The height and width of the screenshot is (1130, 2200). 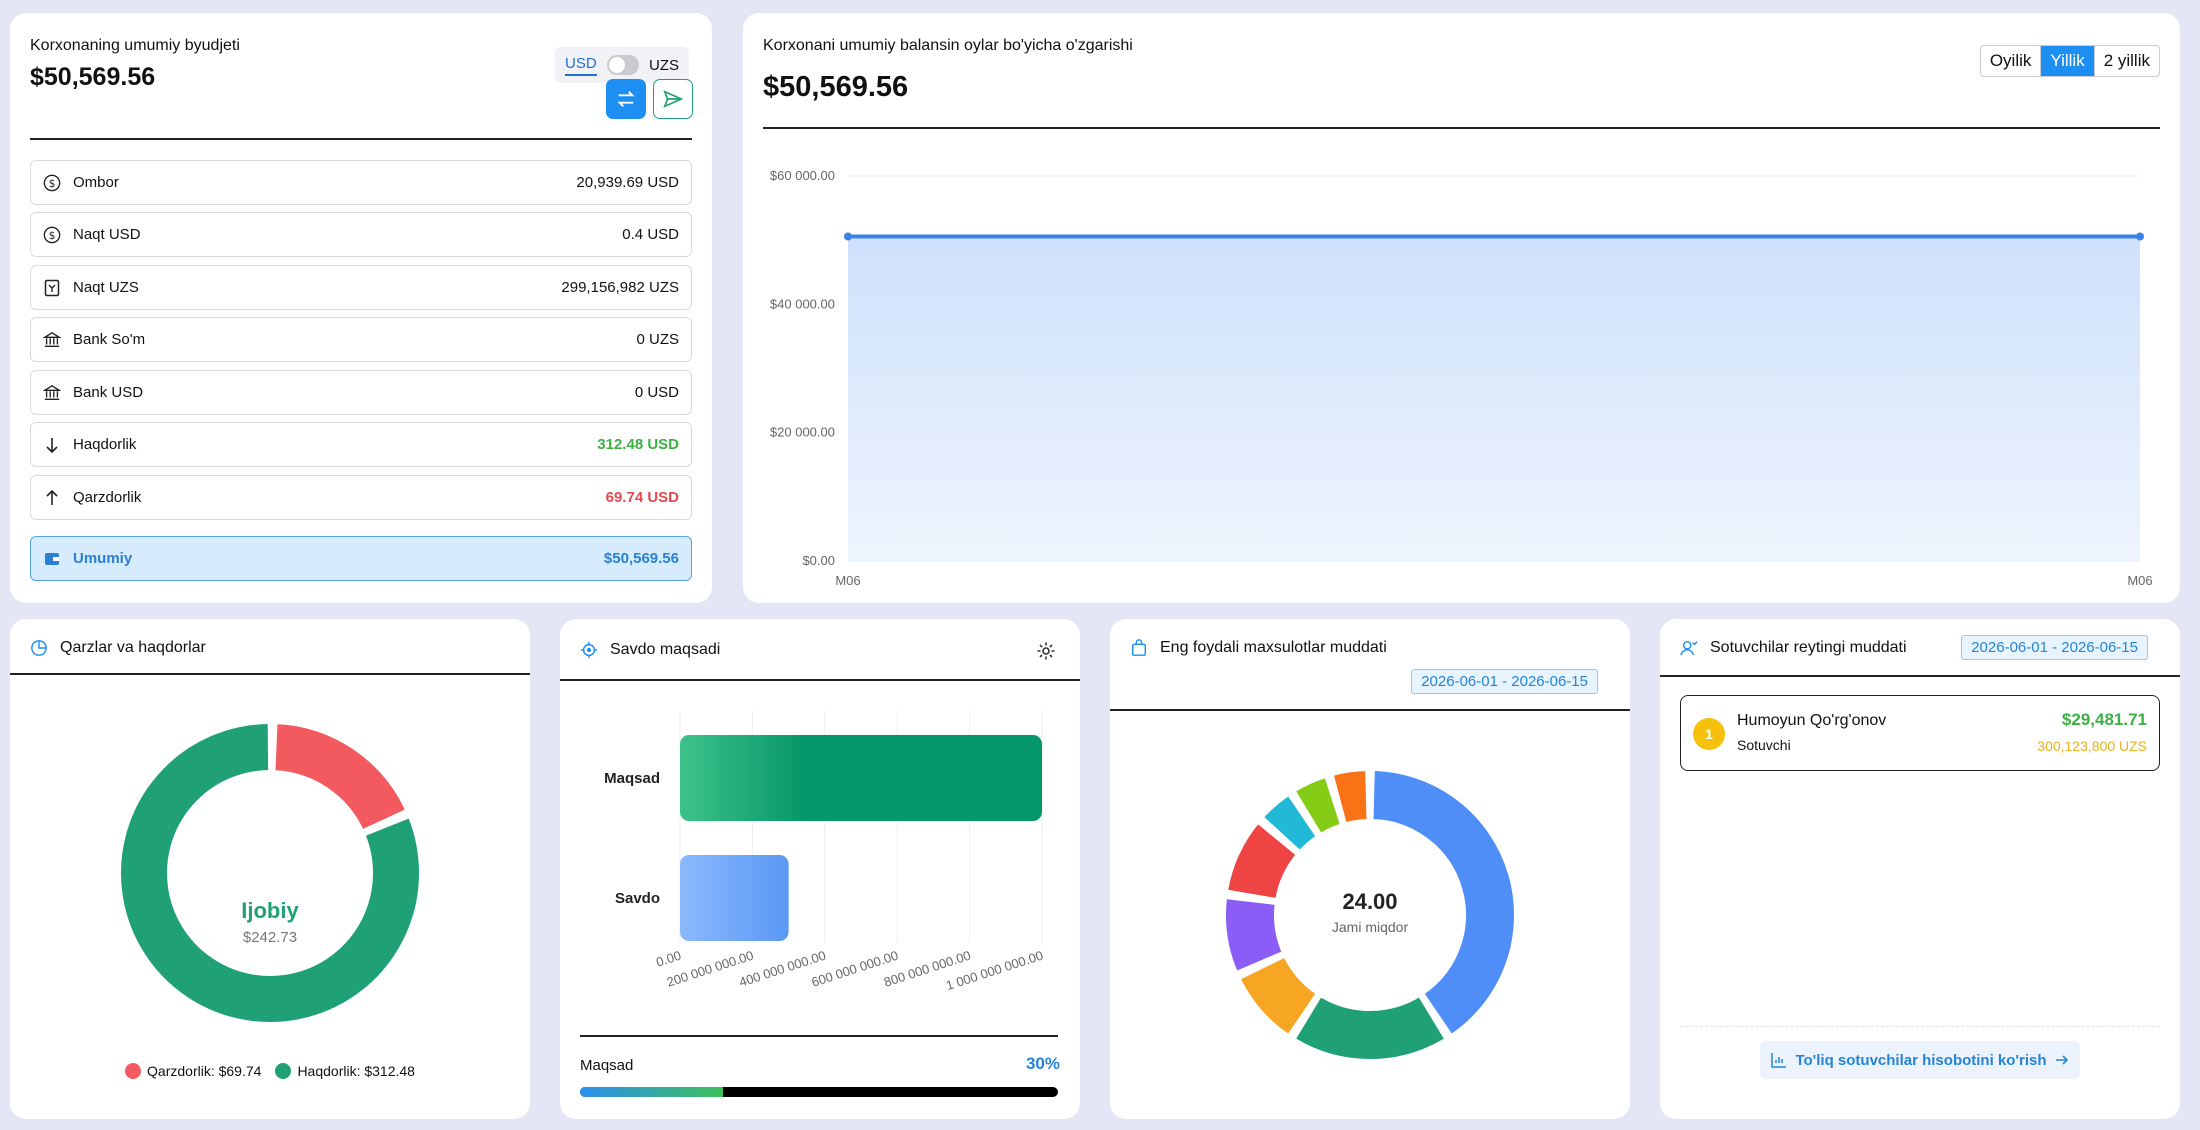 What do you see at coordinates (52, 445) in the screenshot?
I see `arrow-down-icon` at bounding box center [52, 445].